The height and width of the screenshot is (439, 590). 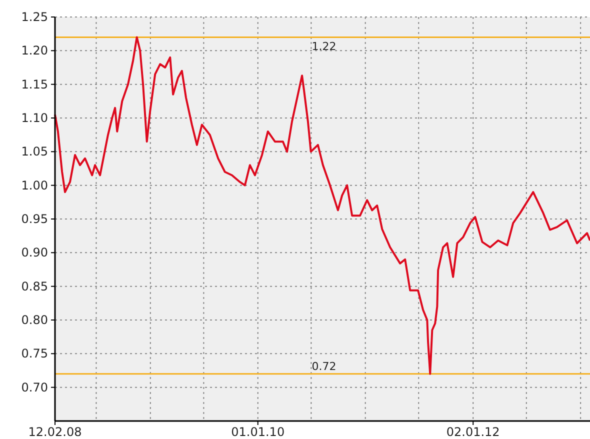 I want to click on y-tick-label: 1.15, so click(x=34, y=84).